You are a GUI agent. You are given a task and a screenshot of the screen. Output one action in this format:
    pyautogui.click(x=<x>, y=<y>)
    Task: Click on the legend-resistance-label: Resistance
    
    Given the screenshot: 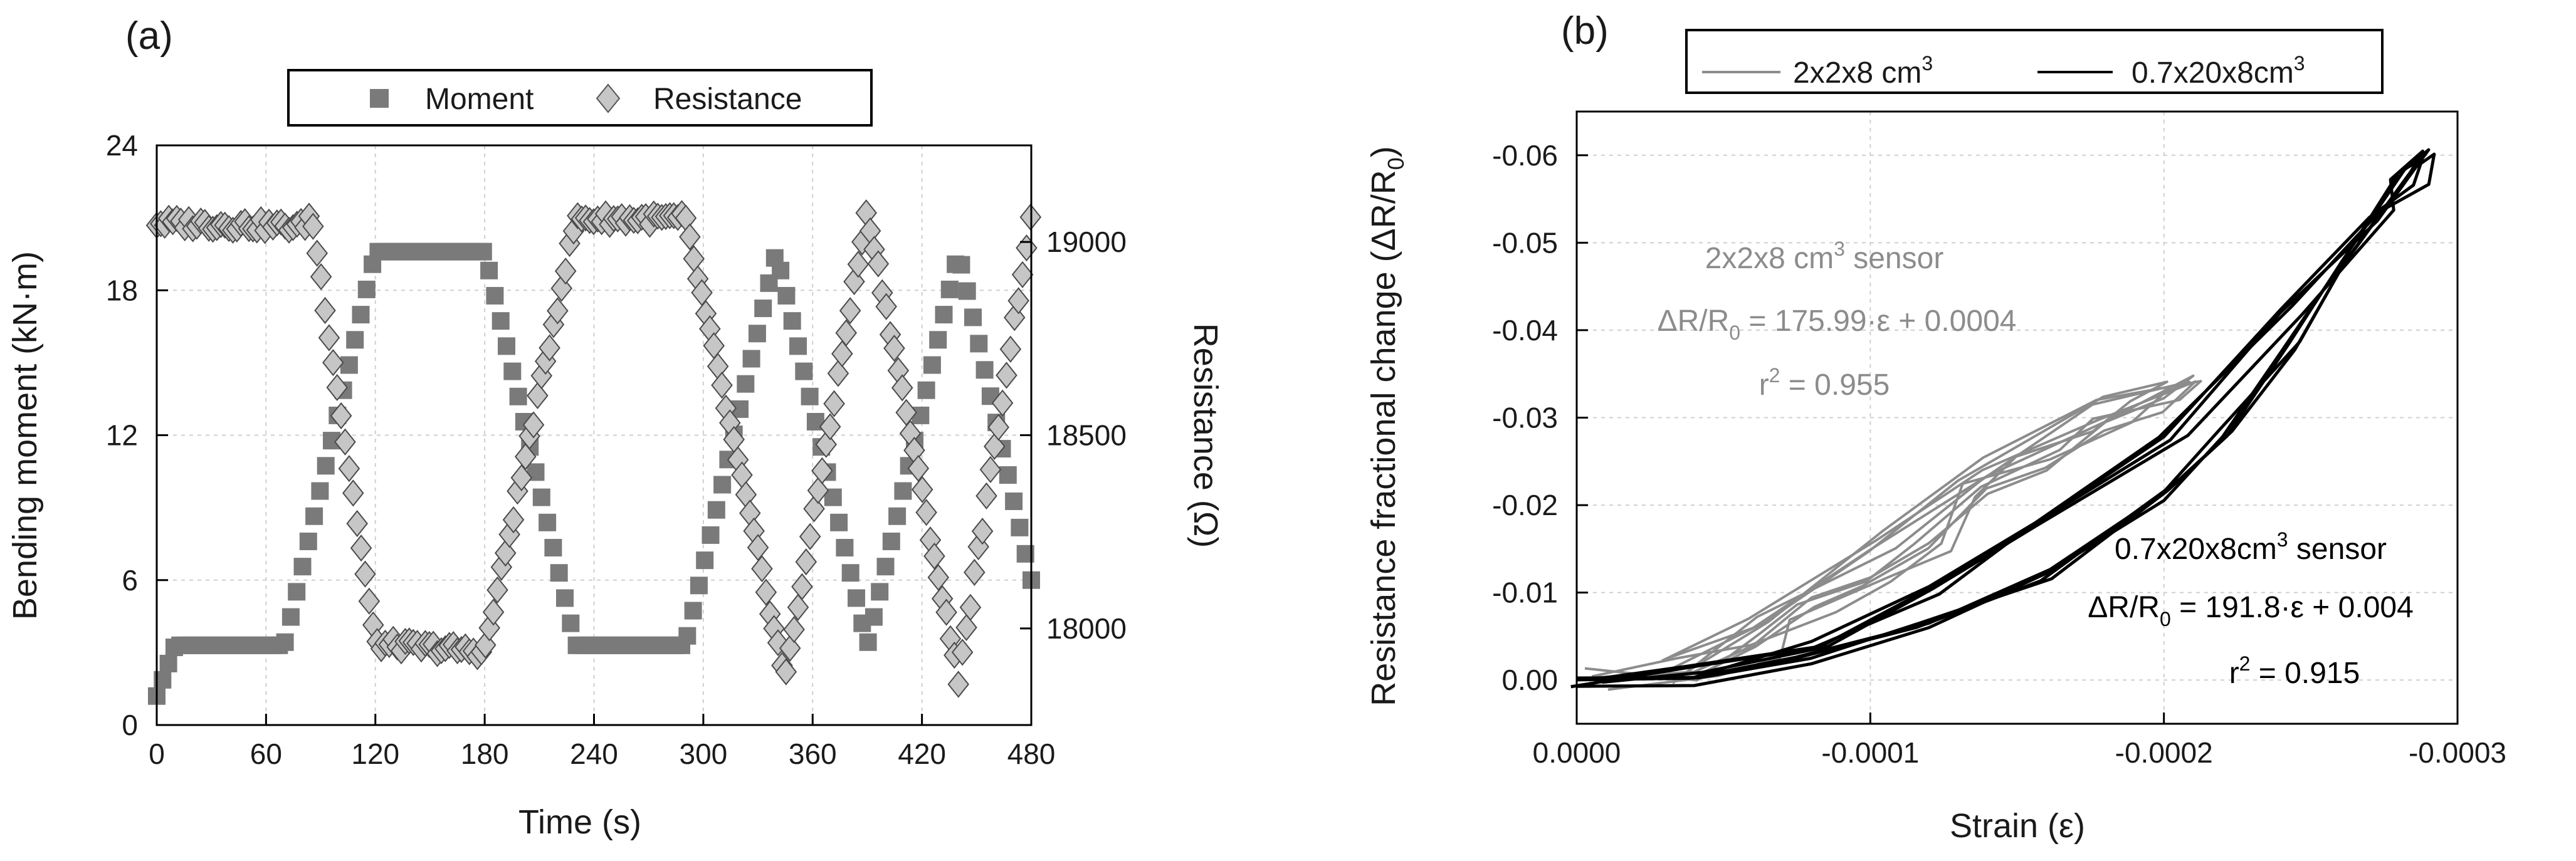 What is the action you would take?
    pyautogui.click(x=727, y=99)
    